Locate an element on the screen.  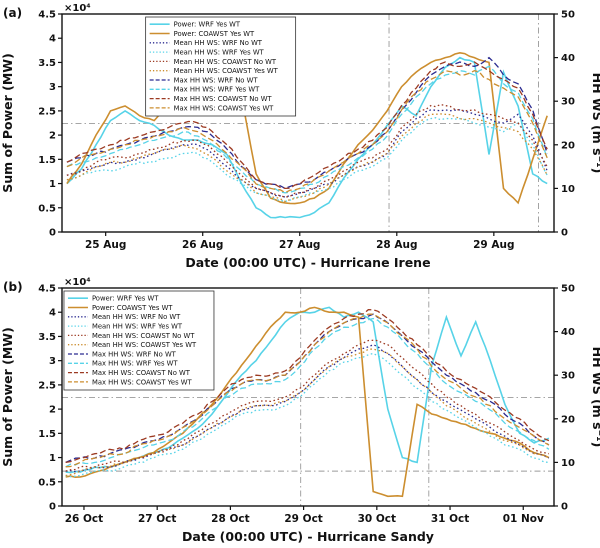
x-tick-label: 28 Aug is located at coordinates (396, 245).